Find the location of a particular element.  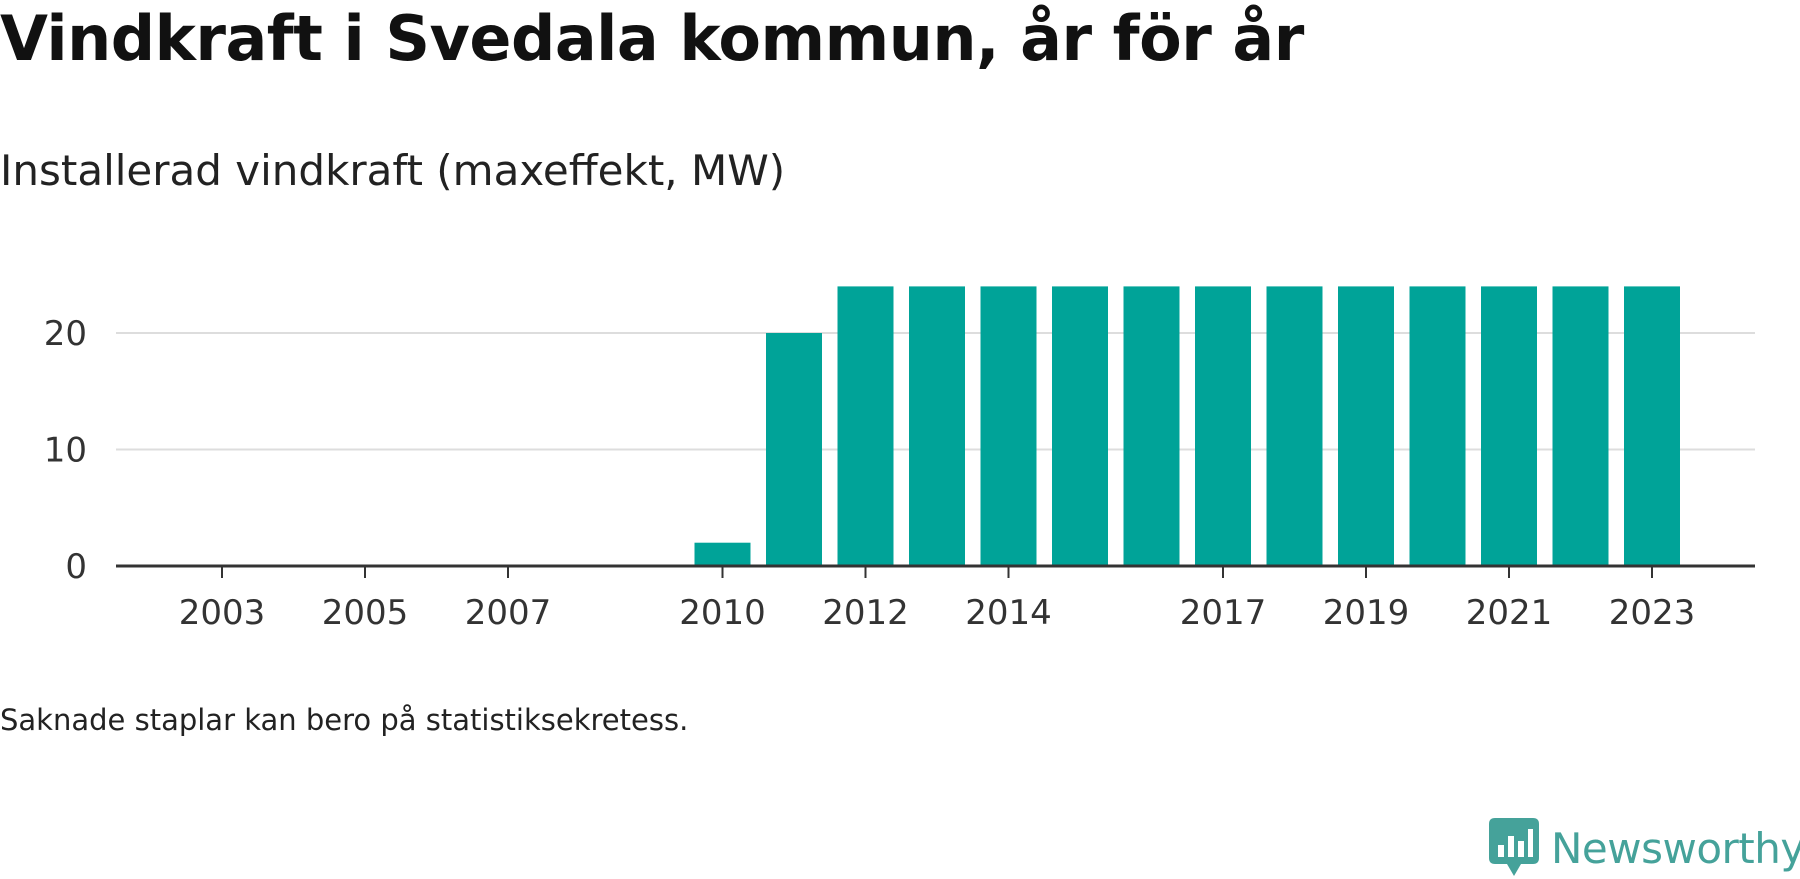

chart-title: Vindkraft i Svedala kommun, år för år is located at coordinates (652, 38).